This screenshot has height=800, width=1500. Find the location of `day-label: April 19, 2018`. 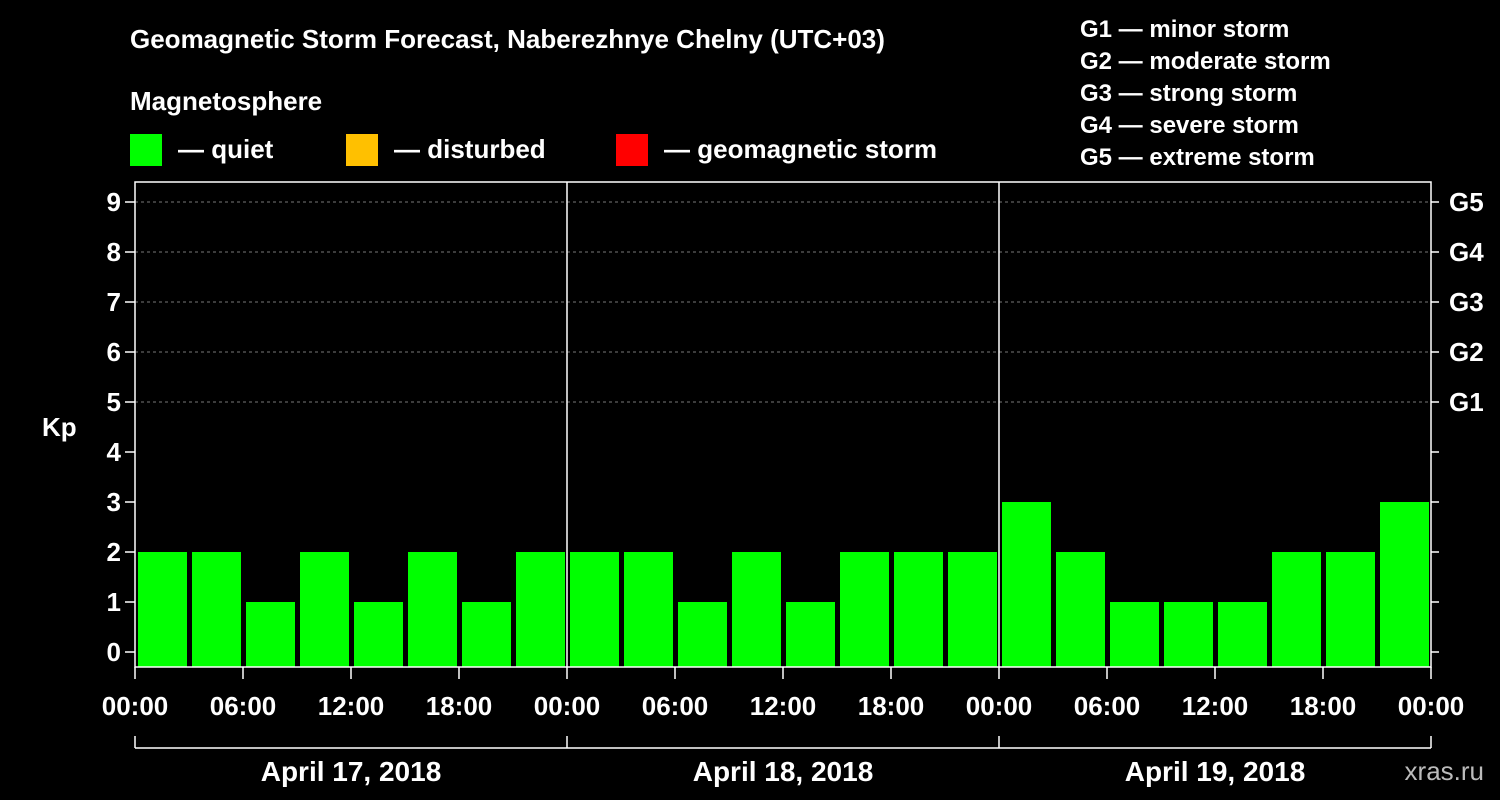

day-label: April 19, 2018 is located at coordinates (1215, 771).